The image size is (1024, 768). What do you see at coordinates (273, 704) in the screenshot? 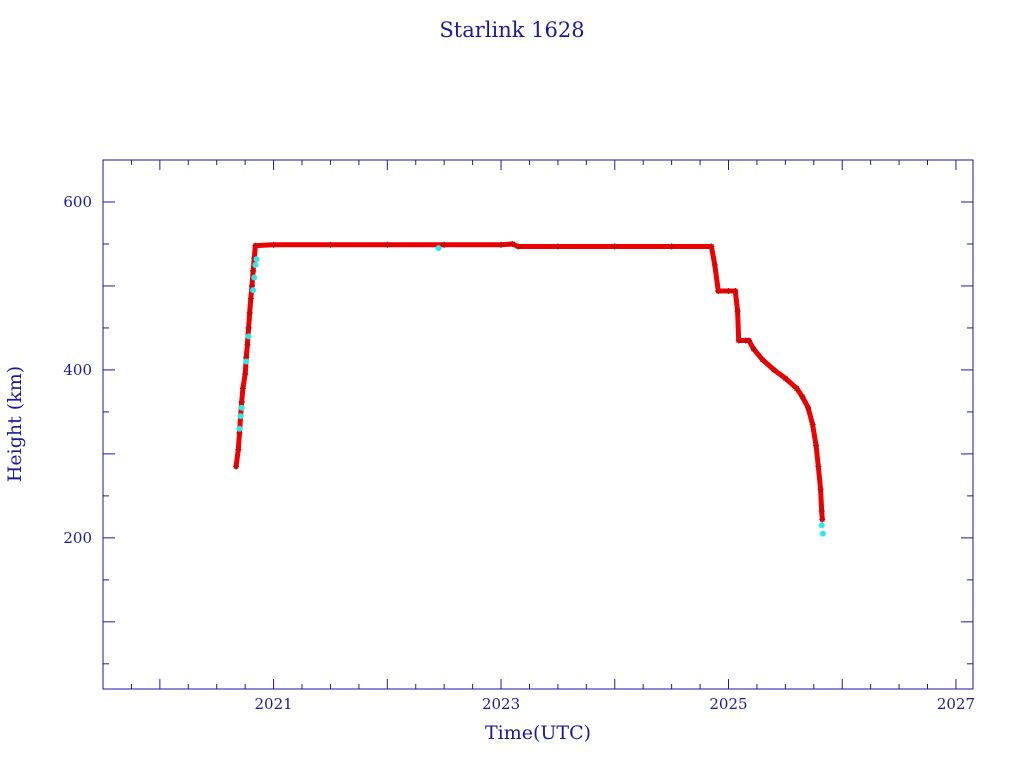
I see `x-tick-label: 2021` at bounding box center [273, 704].